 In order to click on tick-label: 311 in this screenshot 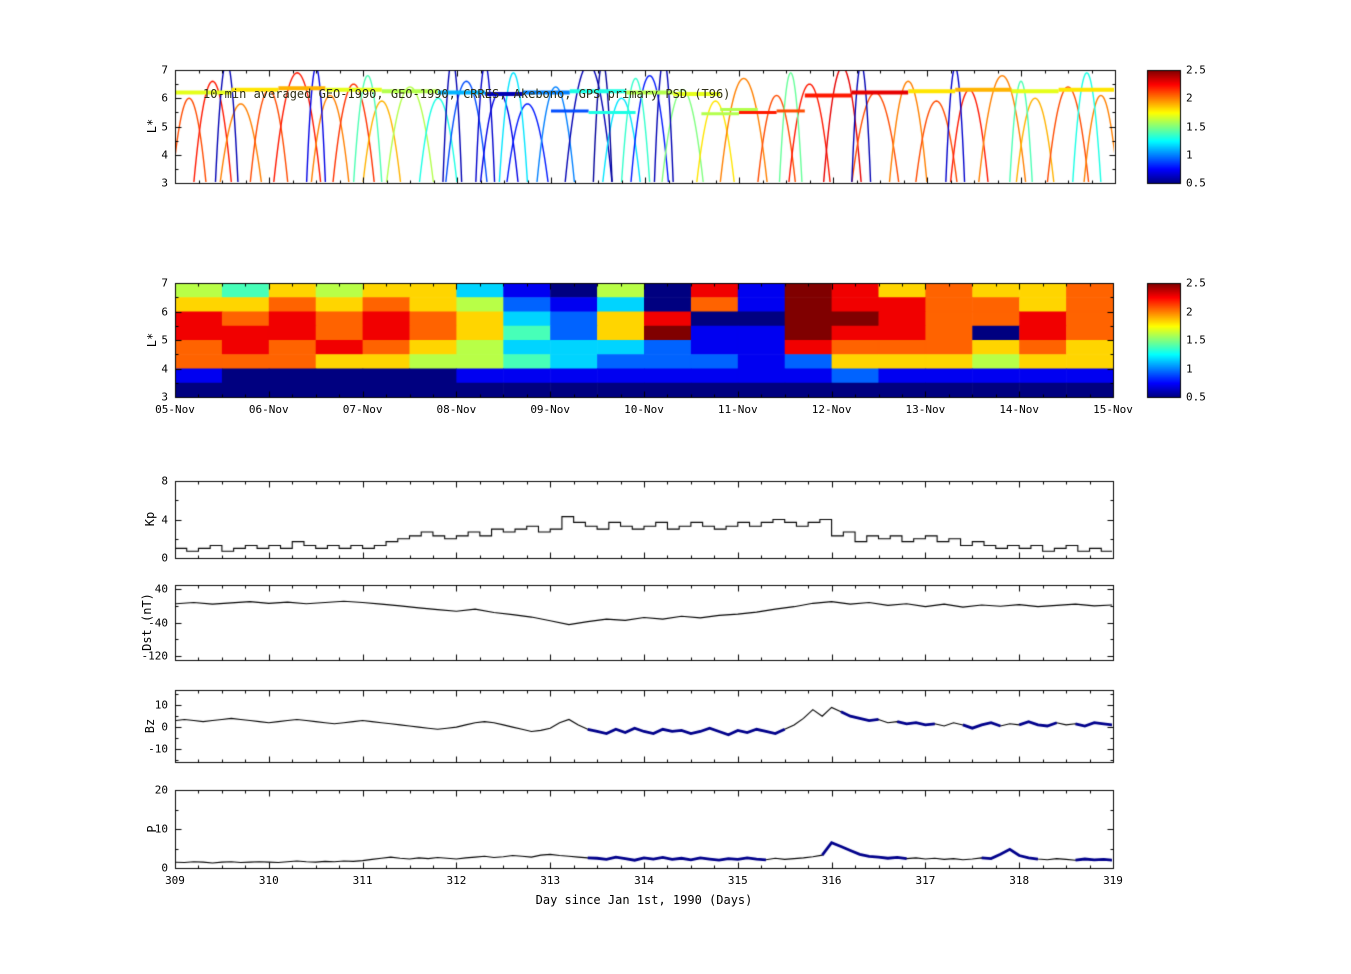, I will do `click(362, 880)`.